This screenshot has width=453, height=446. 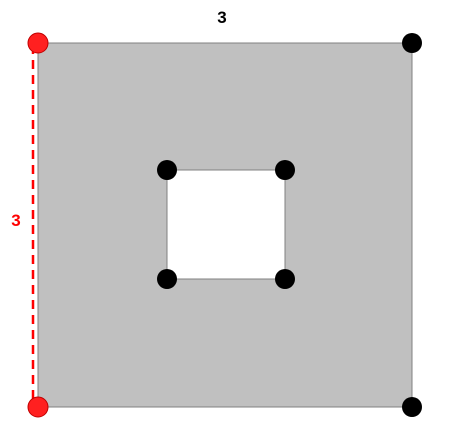 What do you see at coordinates (38, 407) in the screenshot?
I see `vertex-bottom-left-highlighted` at bounding box center [38, 407].